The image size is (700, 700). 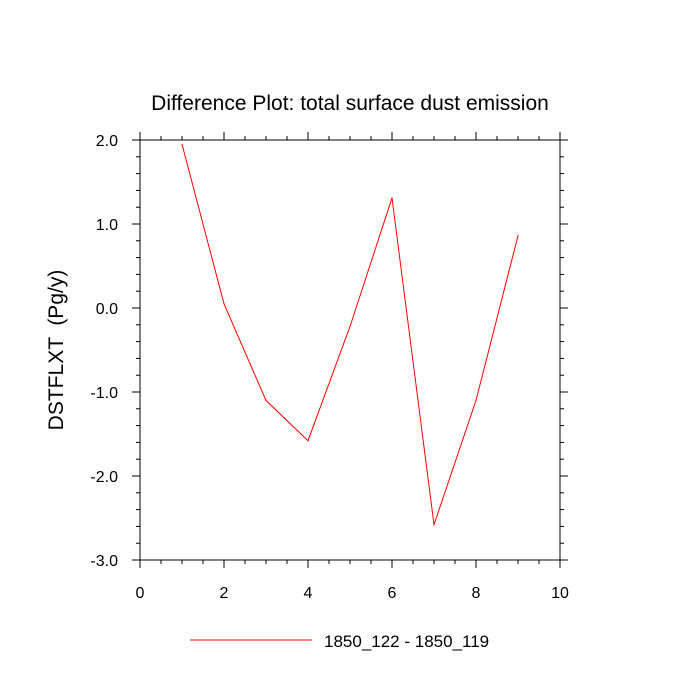 What do you see at coordinates (104, 561) in the screenshot?
I see `y-tick-label: -3.0` at bounding box center [104, 561].